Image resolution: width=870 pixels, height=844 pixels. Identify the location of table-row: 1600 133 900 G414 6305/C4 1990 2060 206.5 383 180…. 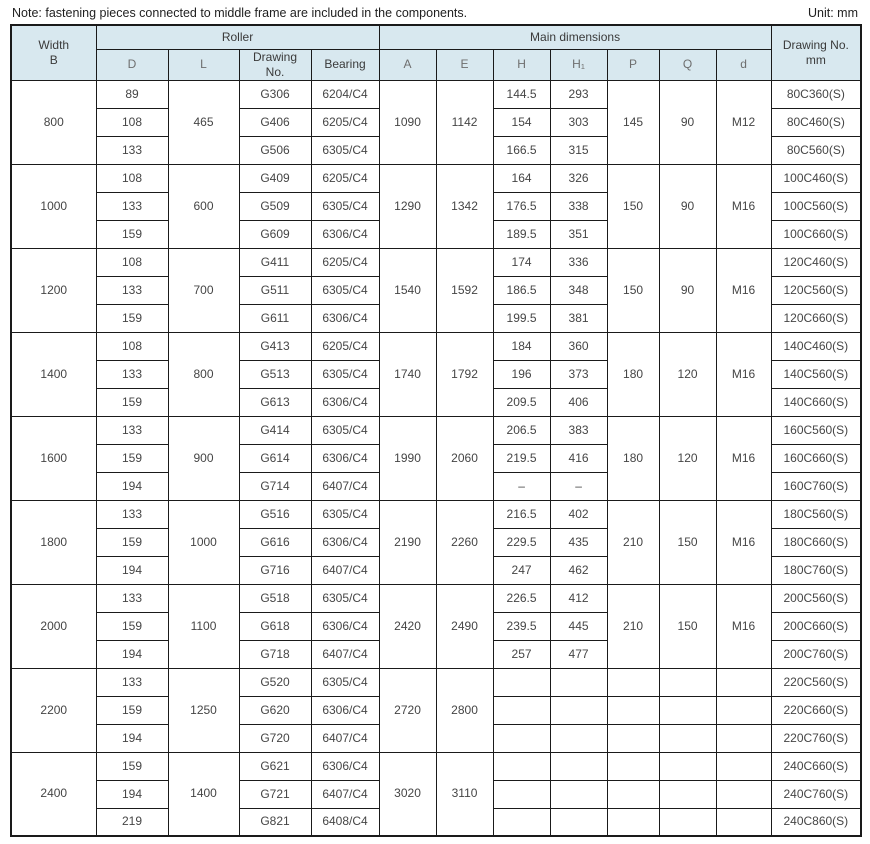
(436, 458).